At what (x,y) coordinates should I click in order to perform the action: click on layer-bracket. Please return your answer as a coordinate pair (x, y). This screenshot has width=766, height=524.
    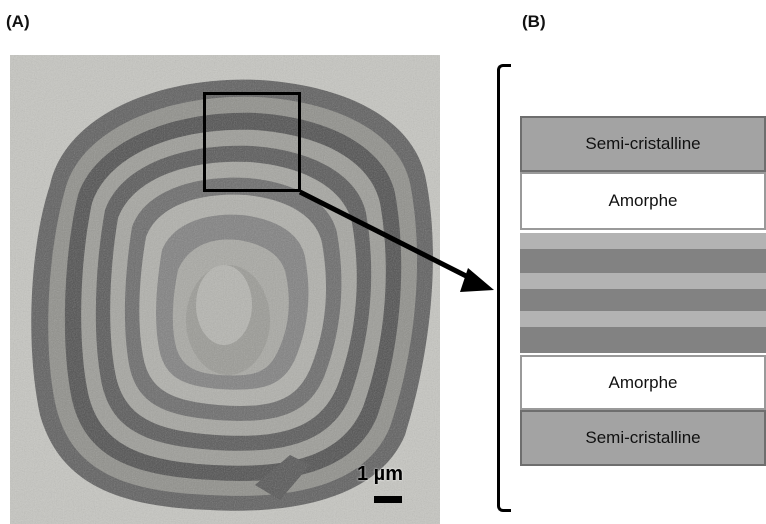
    Looking at the image, I should click on (504, 288).